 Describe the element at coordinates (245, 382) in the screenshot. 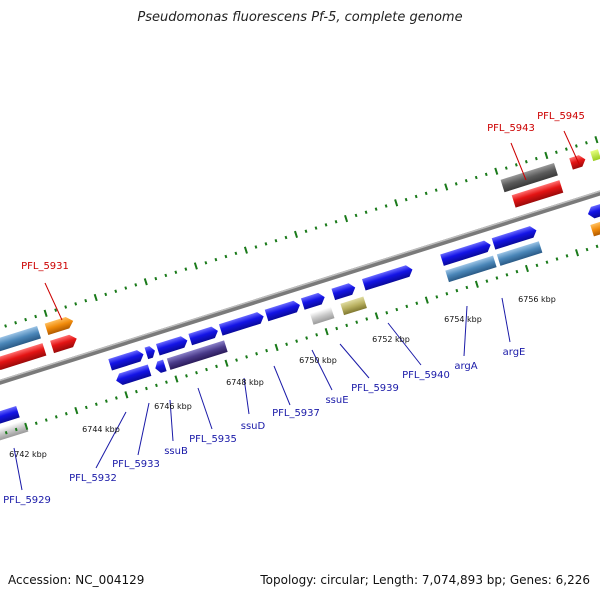

I see `scale-label: 6748 kbp` at that location.